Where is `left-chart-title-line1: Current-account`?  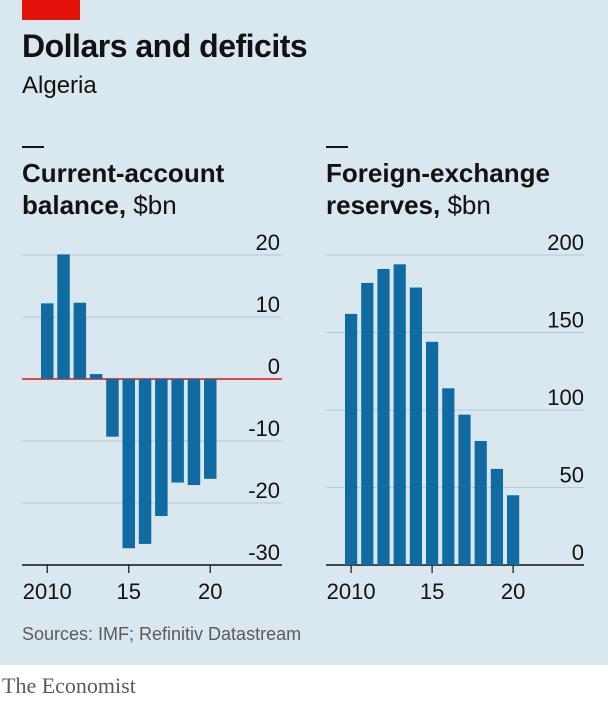
left-chart-title-line1: Current-account is located at coordinates (123, 173).